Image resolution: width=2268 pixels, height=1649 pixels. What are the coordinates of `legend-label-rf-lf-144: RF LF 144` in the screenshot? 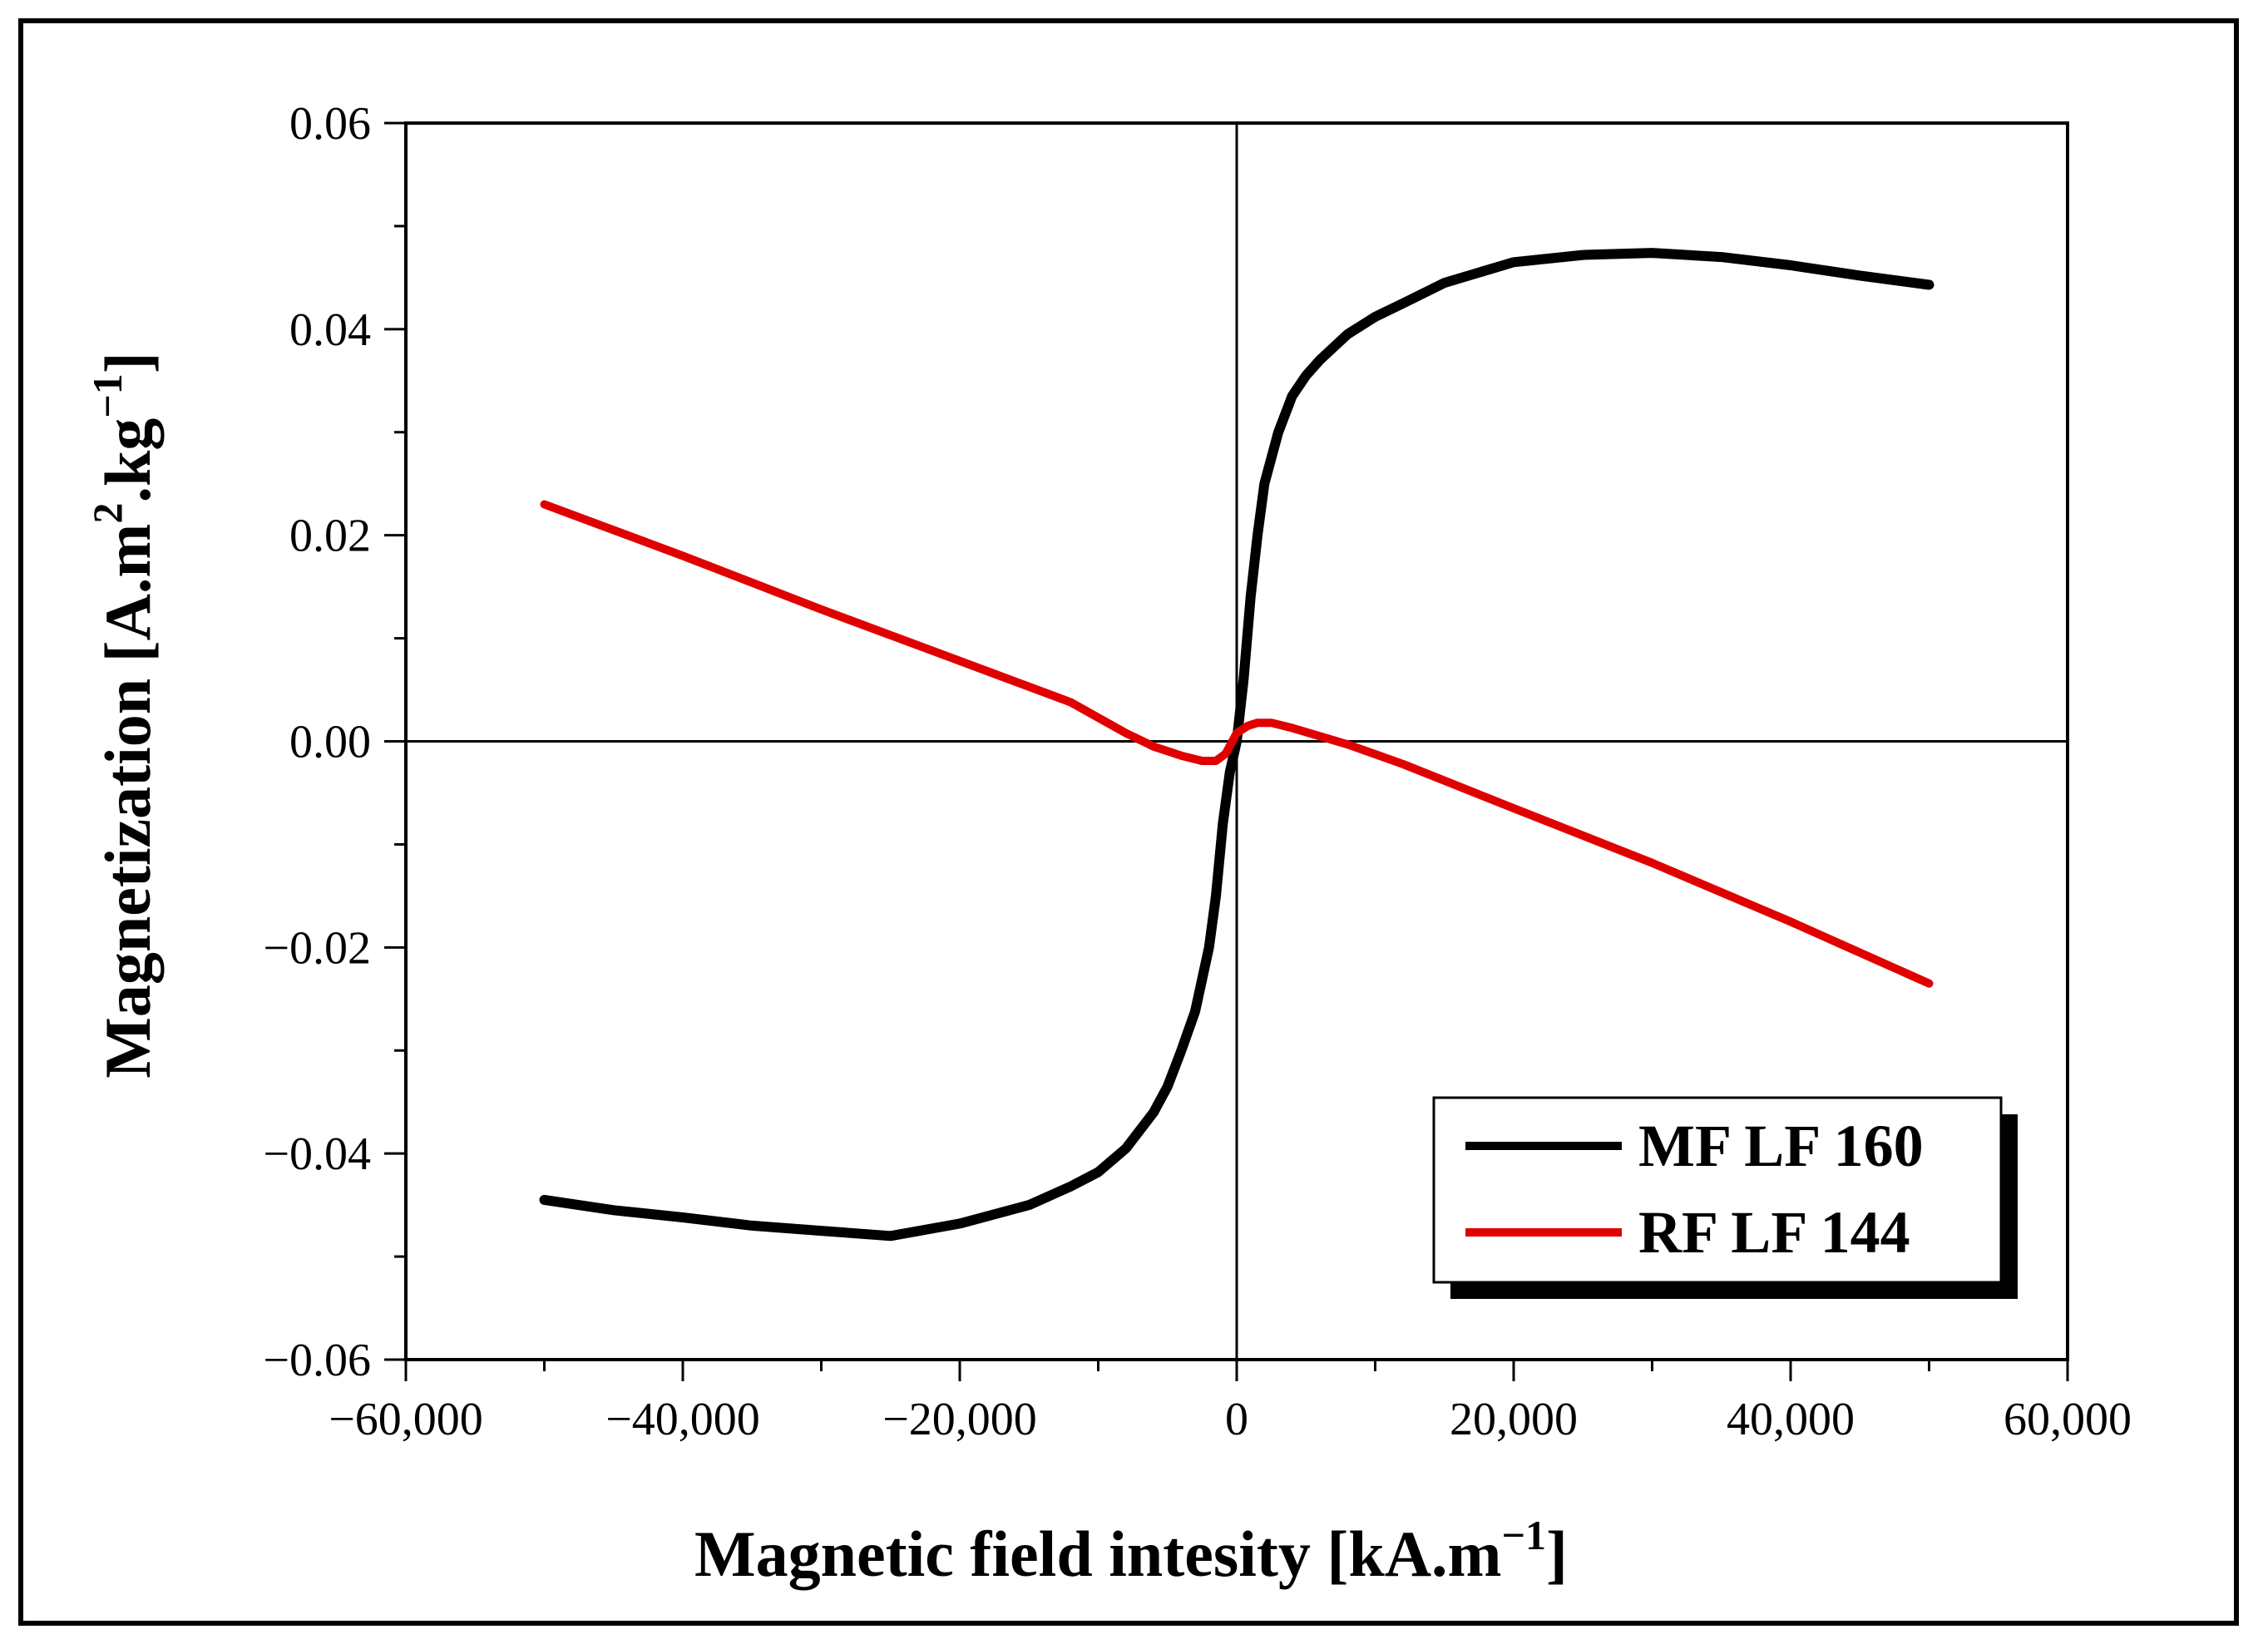 It's located at (1774, 1232).